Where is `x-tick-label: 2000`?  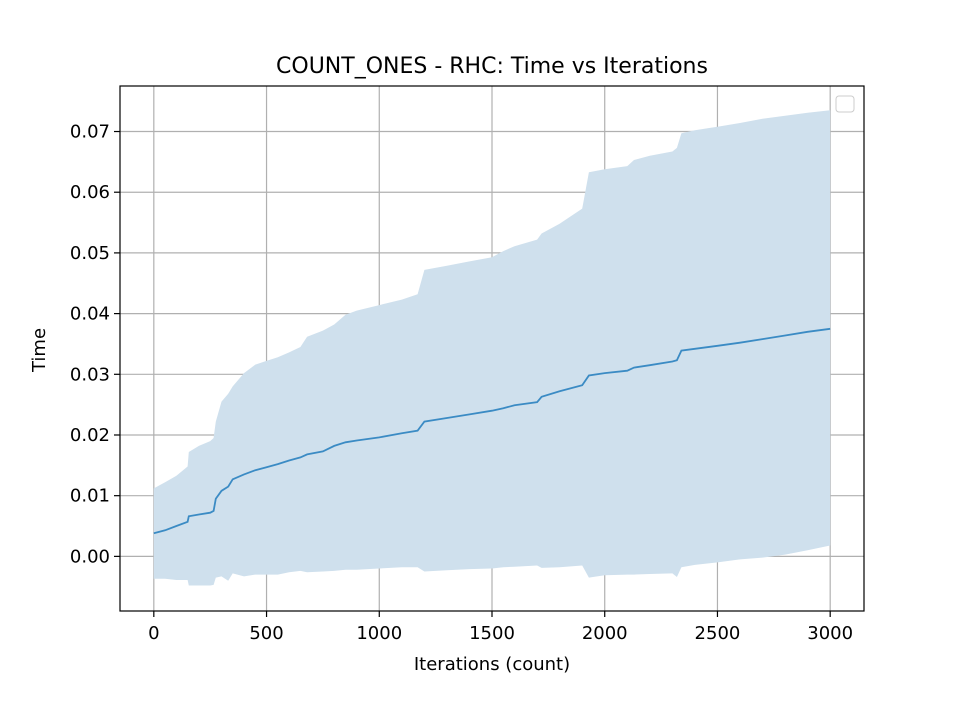 x-tick-label: 2000 is located at coordinates (605, 633).